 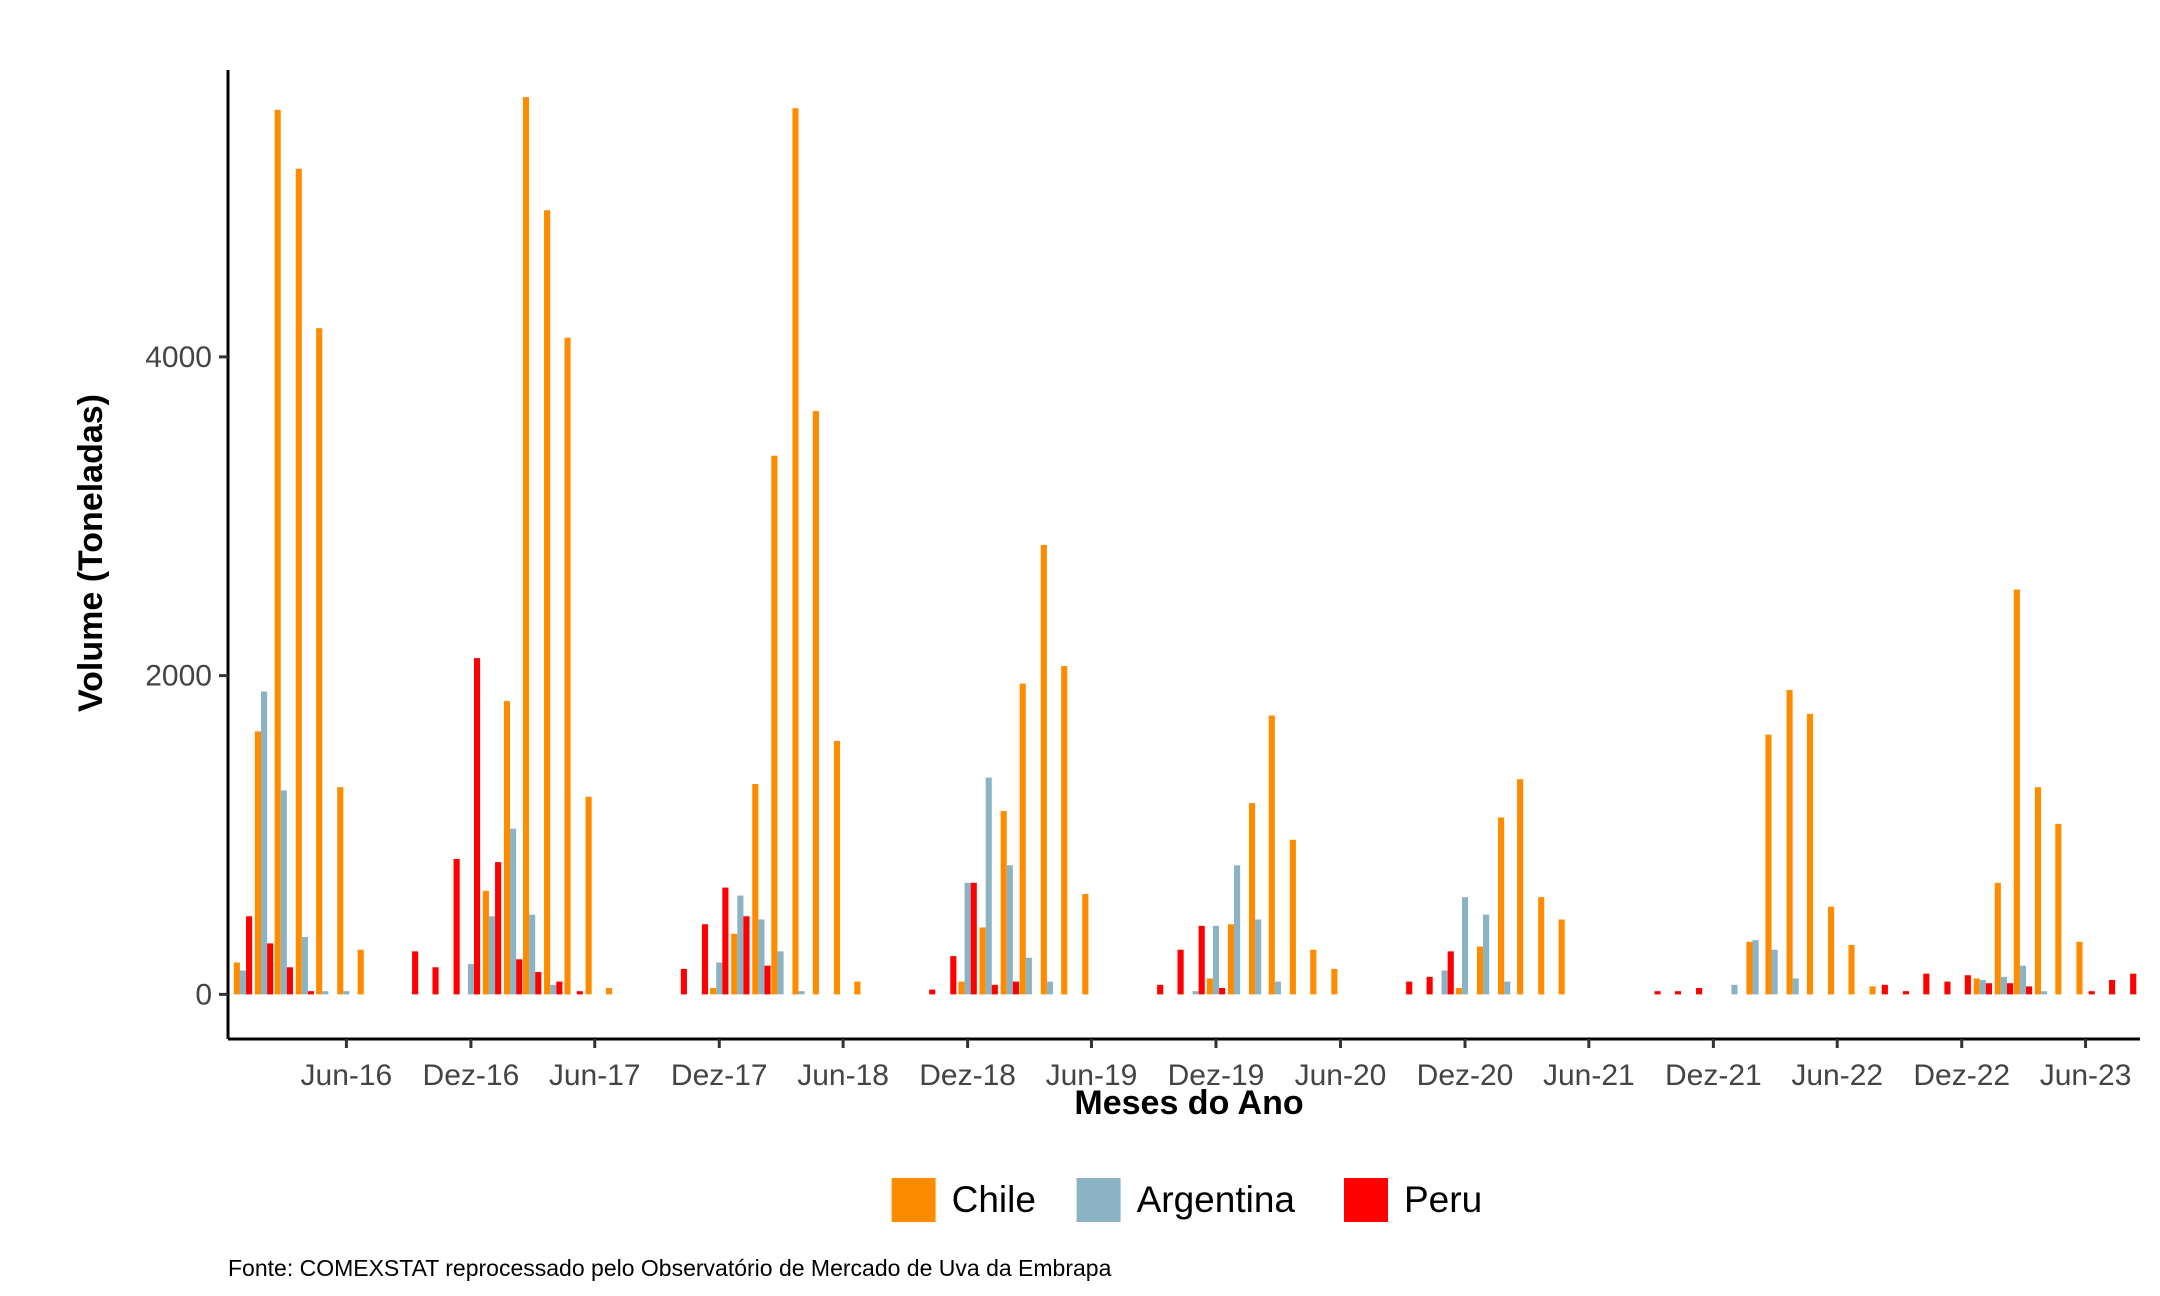 I want to click on x-tick-label: Dez-20, so click(x=1465, y=1075).